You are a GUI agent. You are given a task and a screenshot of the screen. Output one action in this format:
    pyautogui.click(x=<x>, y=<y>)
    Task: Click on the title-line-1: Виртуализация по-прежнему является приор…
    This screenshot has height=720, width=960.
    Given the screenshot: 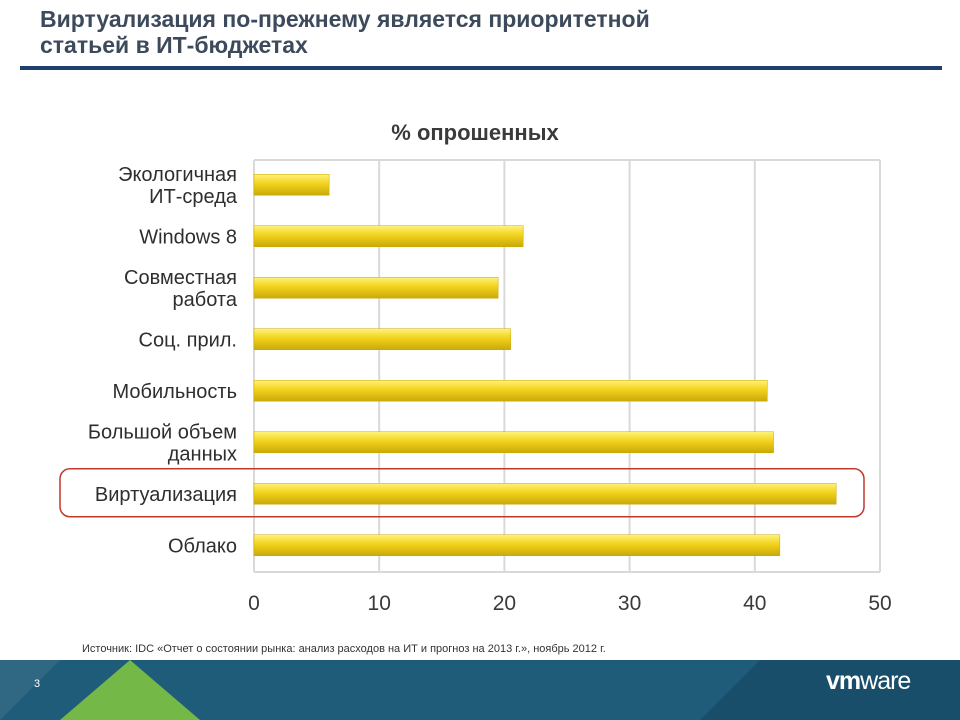 What is the action you would take?
    pyautogui.click(x=345, y=19)
    